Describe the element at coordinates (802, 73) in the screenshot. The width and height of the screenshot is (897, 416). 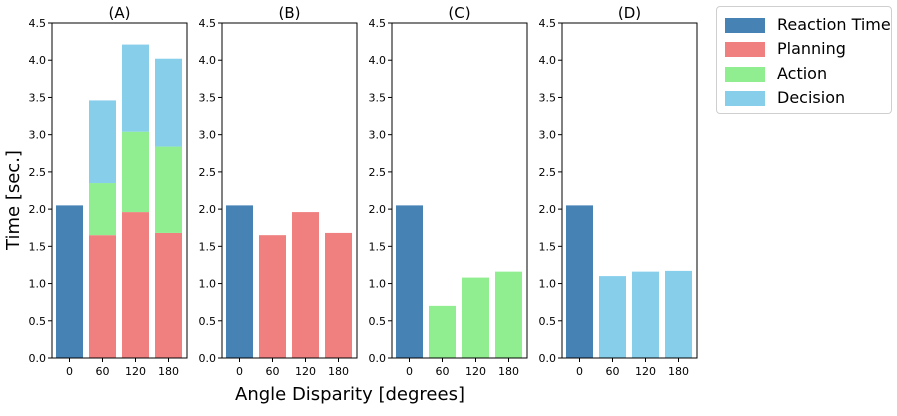
I see `legend-label-action: Action` at that location.